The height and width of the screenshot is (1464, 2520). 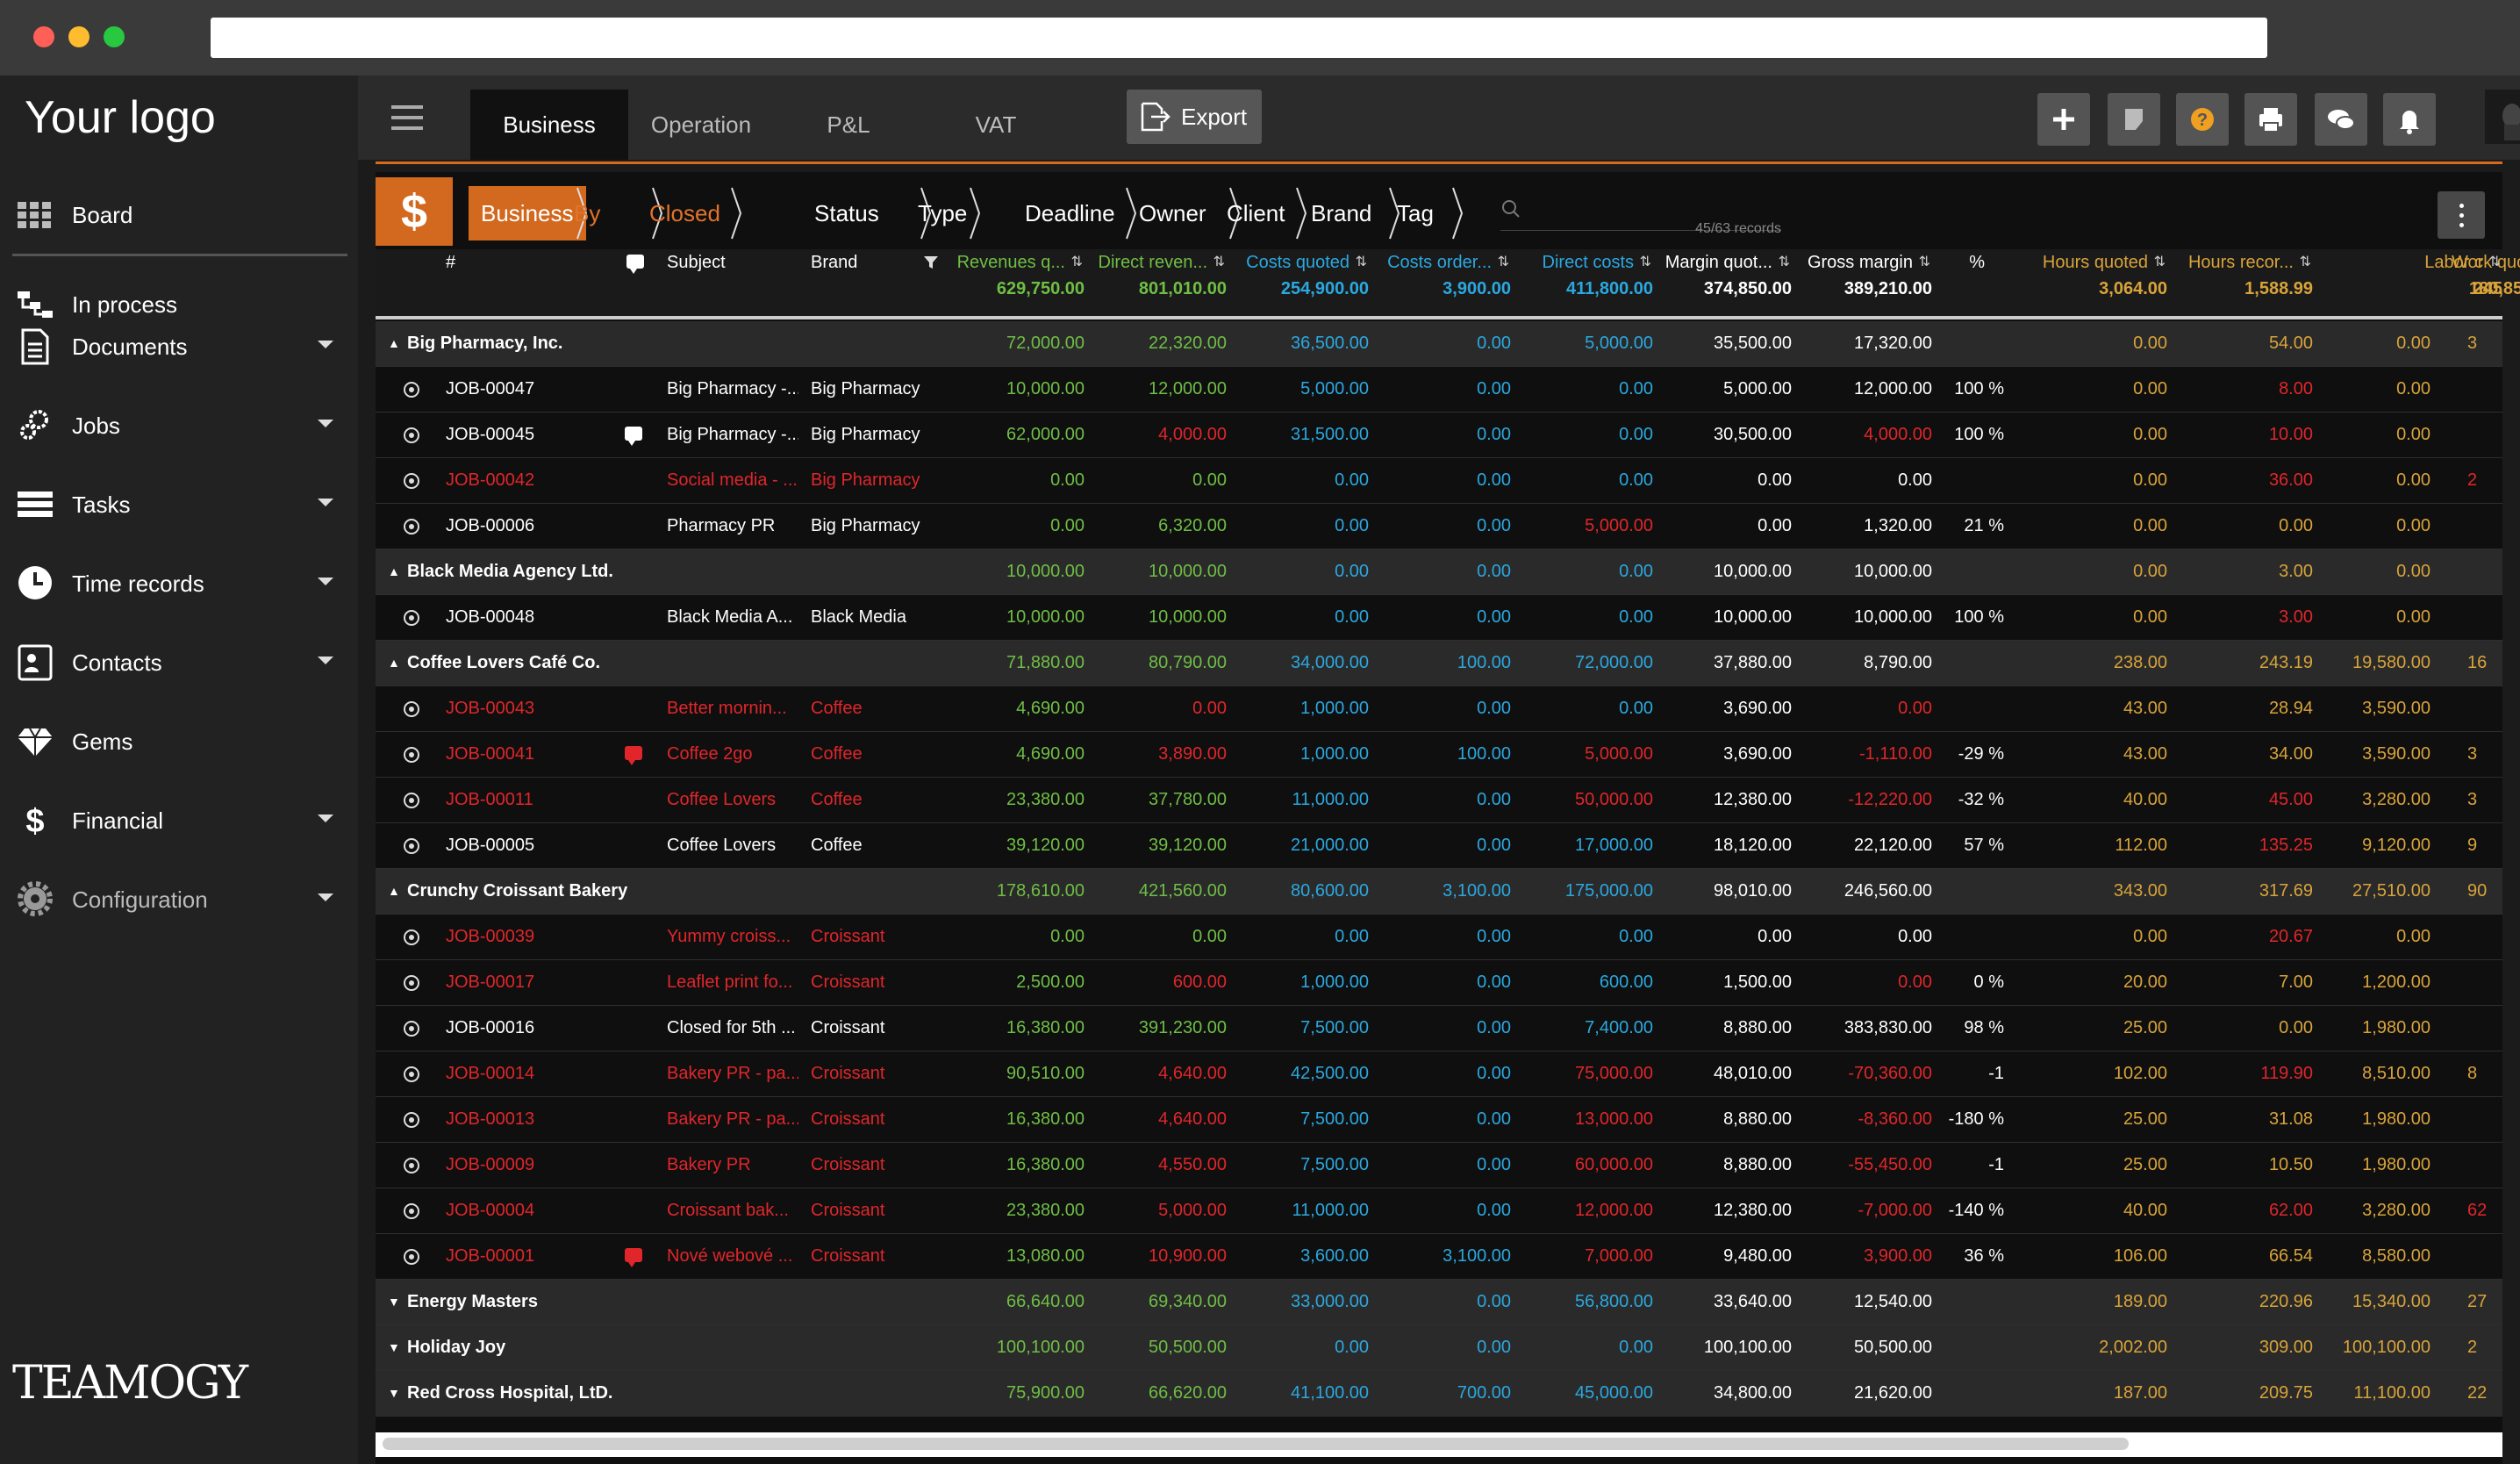 I want to click on filter-icon, so click(x=931, y=262).